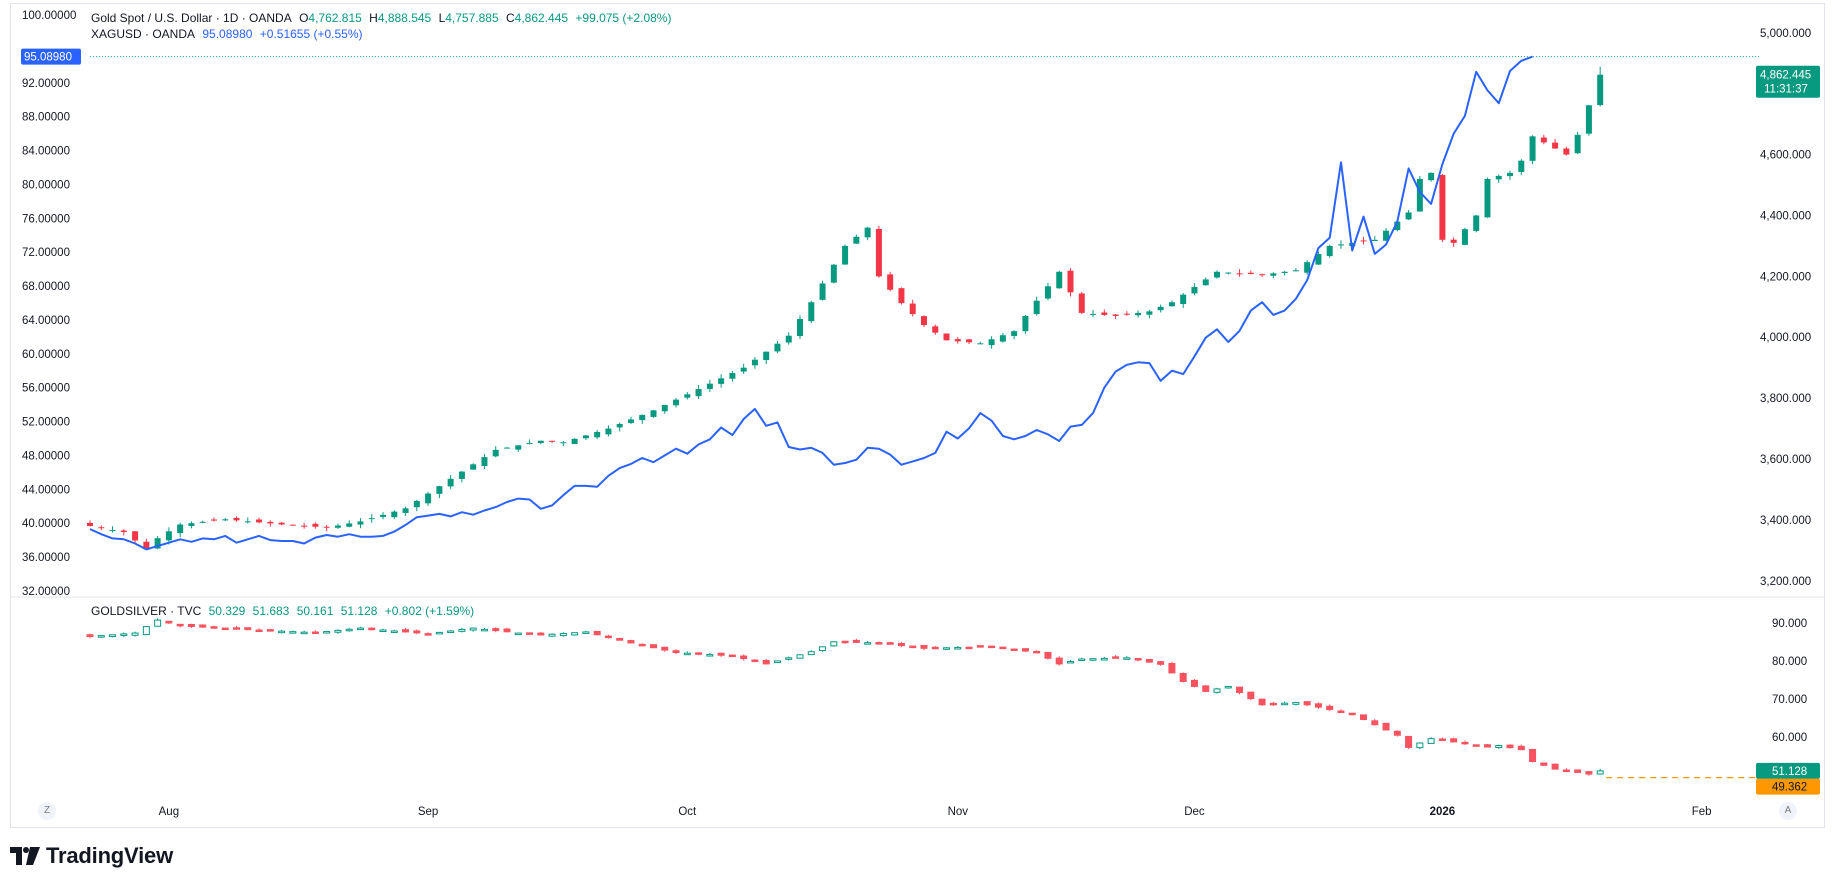 The height and width of the screenshot is (885, 1835). I want to click on ratio-last-value-tag, so click(1788, 770).